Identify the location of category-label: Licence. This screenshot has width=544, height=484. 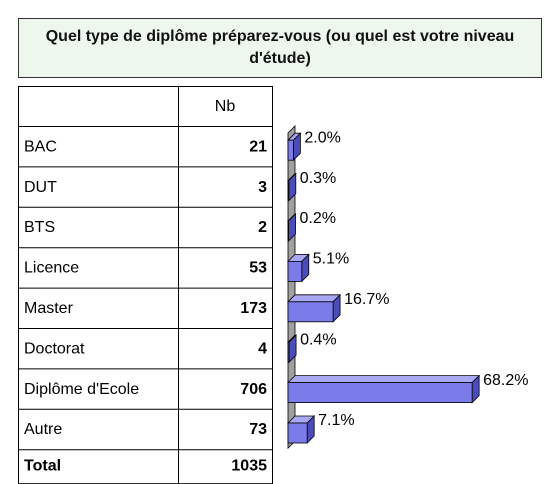
(51, 268).